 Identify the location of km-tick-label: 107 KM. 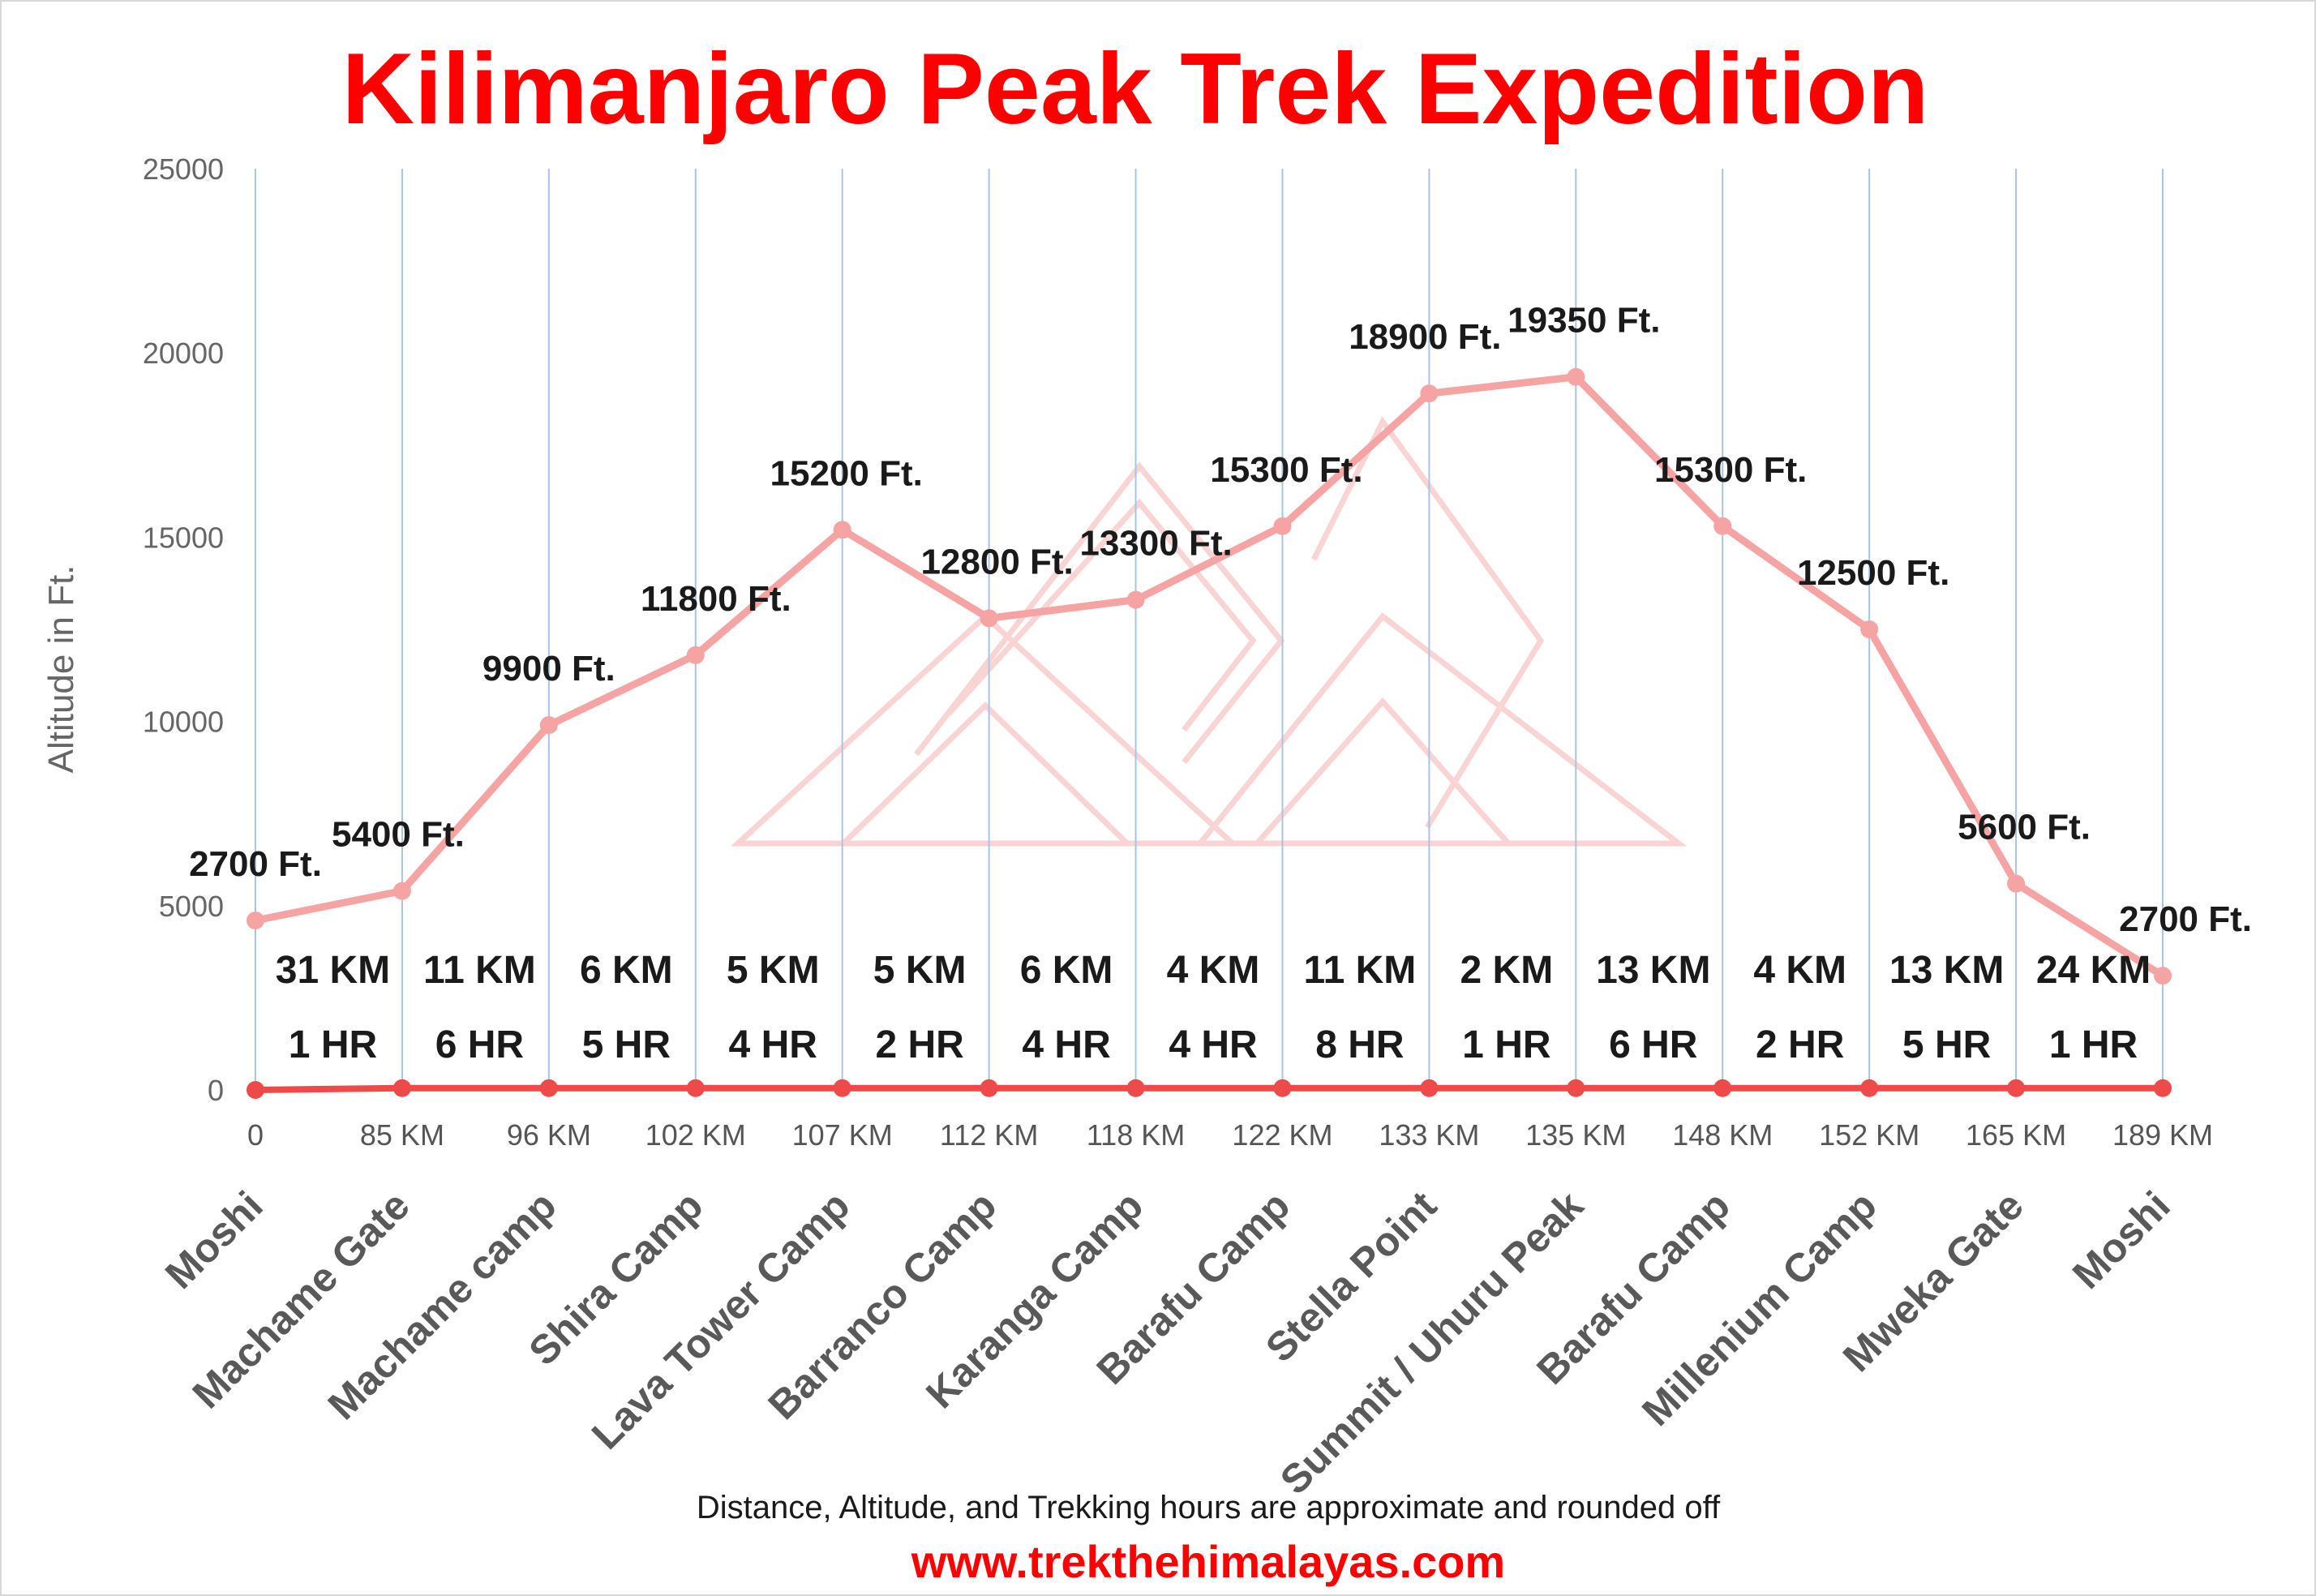
(842, 1135).